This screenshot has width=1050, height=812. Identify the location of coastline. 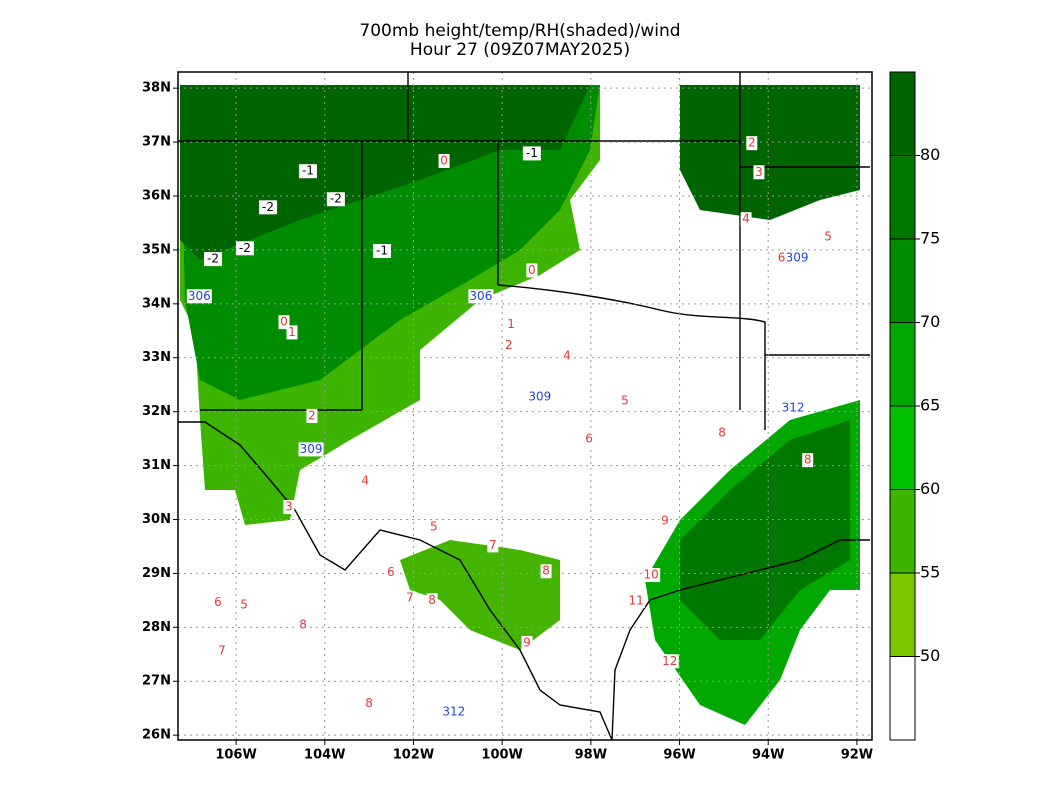
(740, 640).